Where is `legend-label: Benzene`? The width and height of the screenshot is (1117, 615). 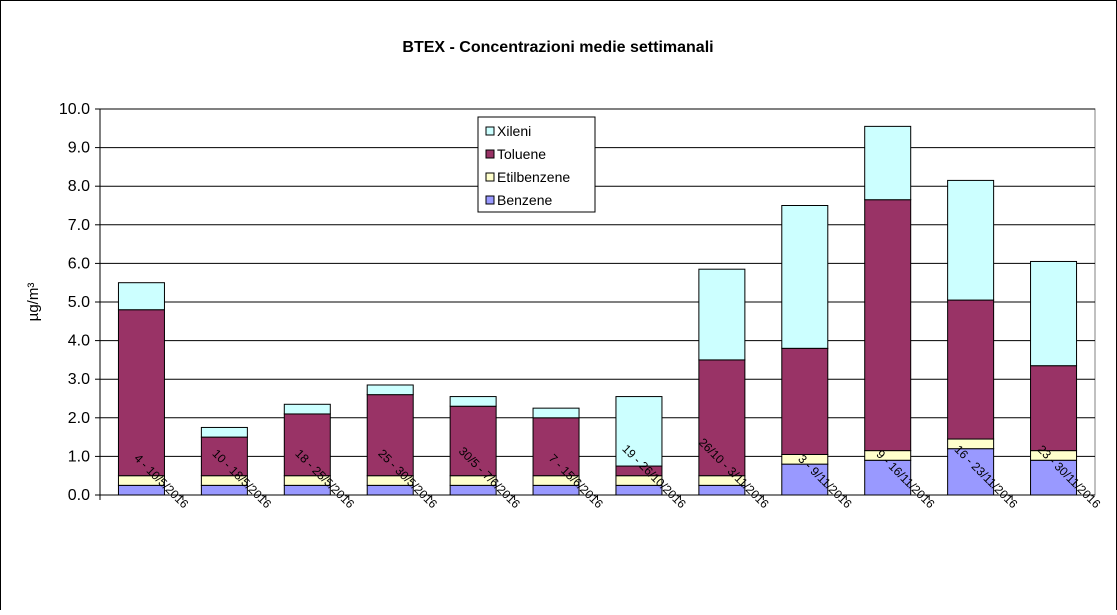
legend-label: Benzene is located at coordinates (524, 200).